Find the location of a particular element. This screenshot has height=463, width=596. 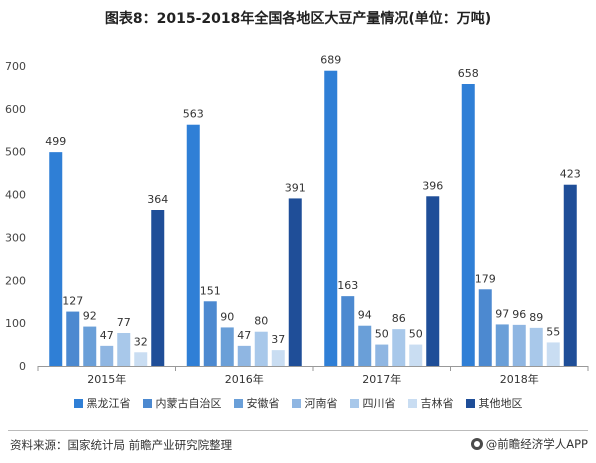

legend-item: 内蒙古自治区 is located at coordinates (182, 403).